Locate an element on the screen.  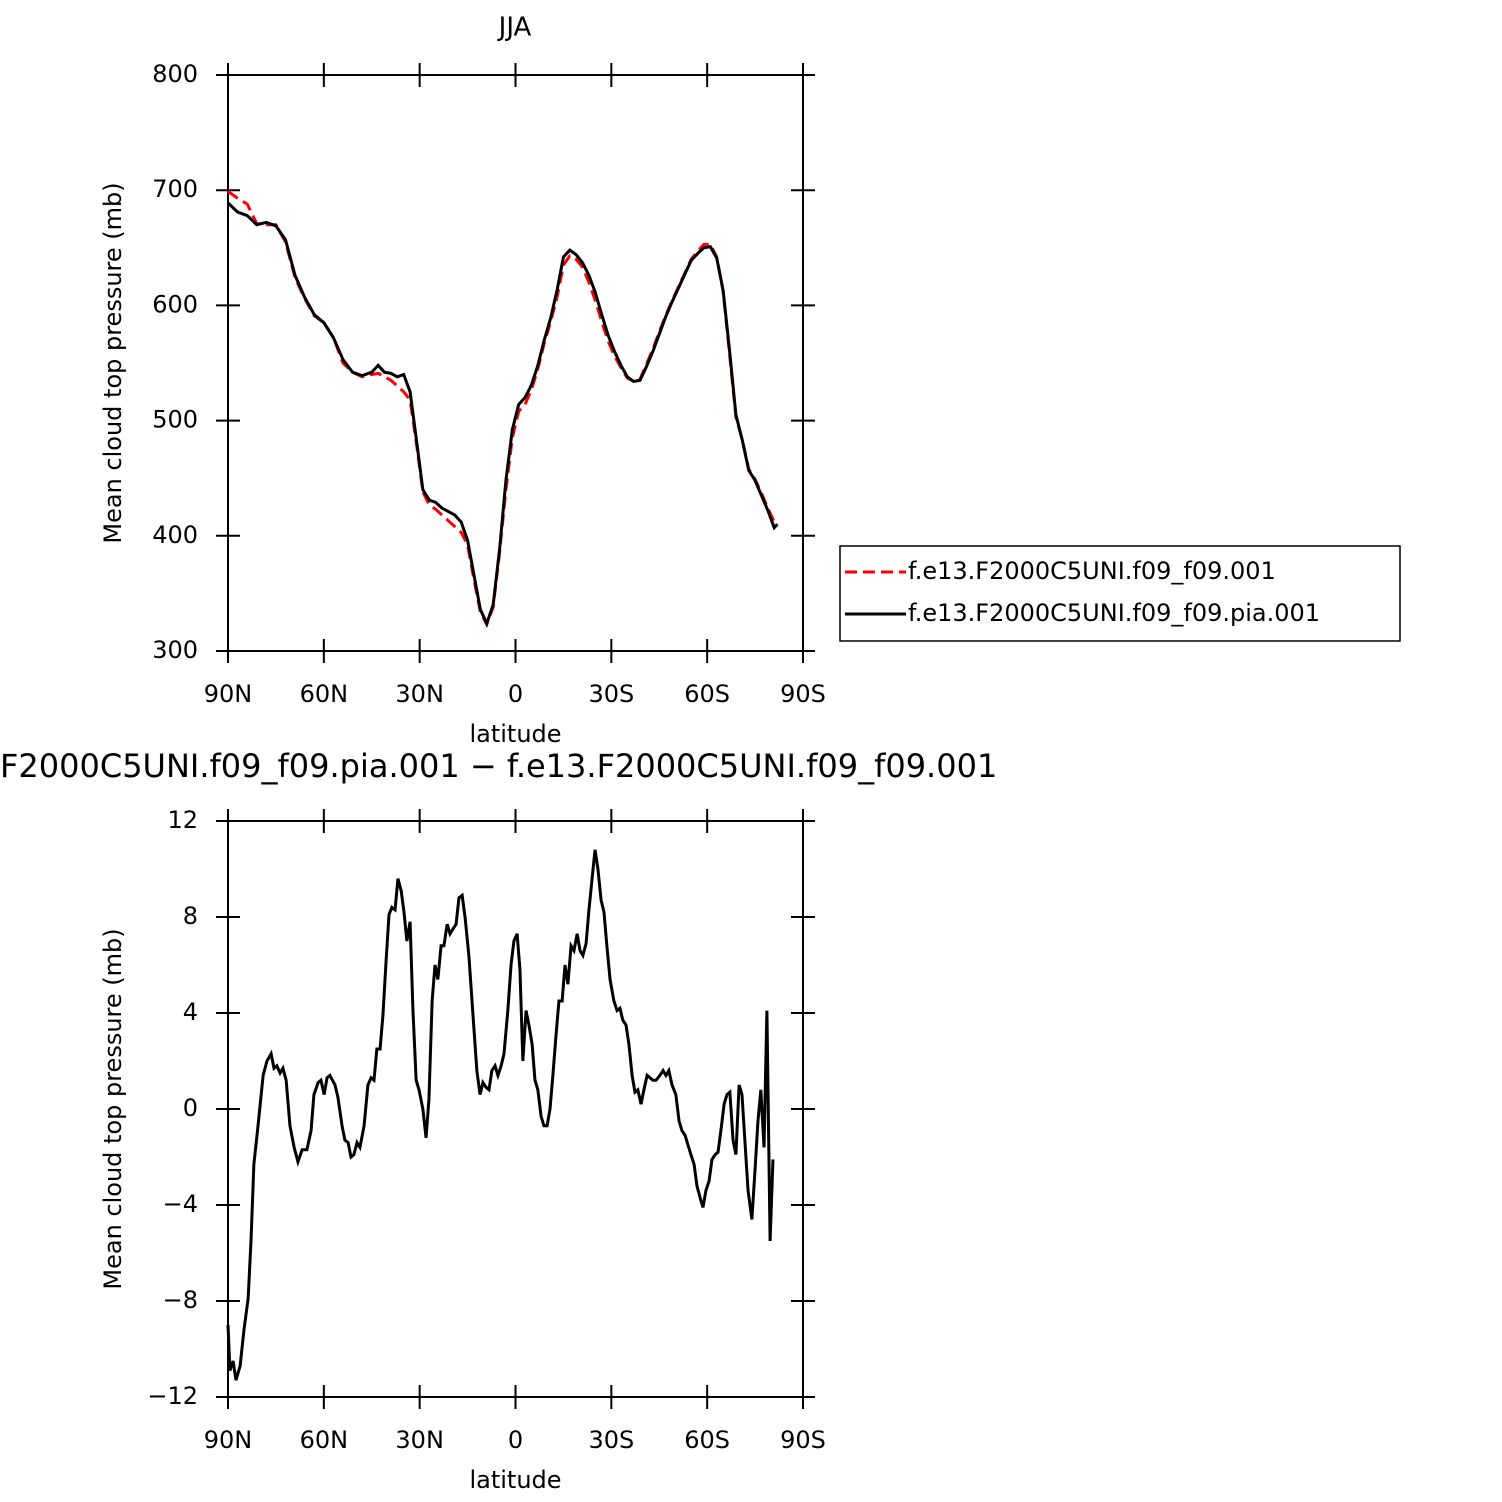
y-tick-label: 0 is located at coordinates (190, 1108).